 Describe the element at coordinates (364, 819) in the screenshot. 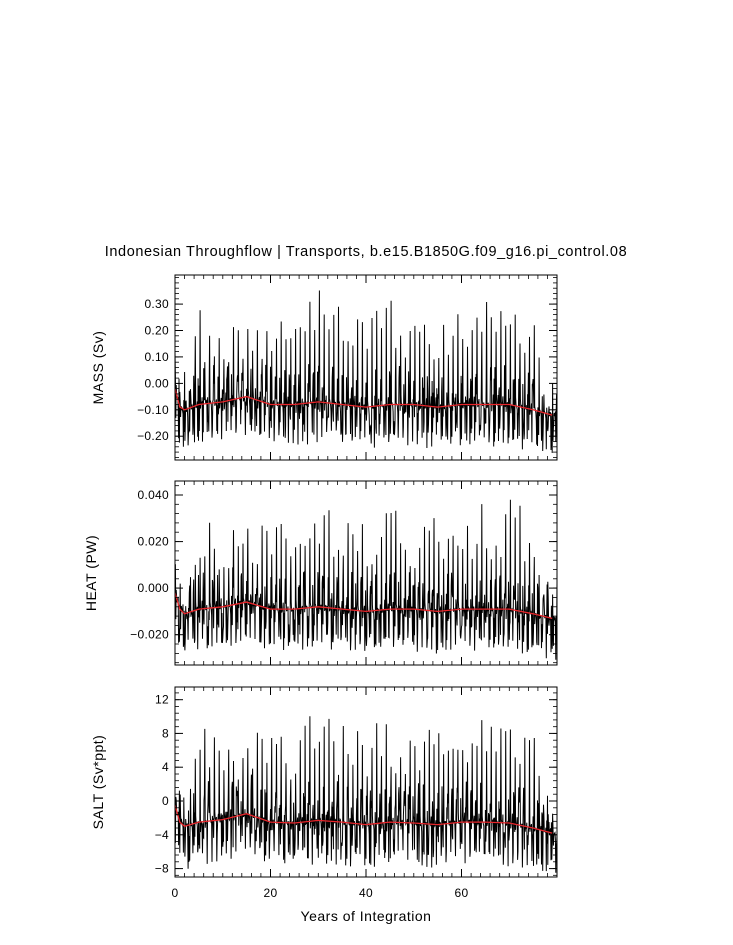

I see `salt-annual-mean-series-line` at that location.